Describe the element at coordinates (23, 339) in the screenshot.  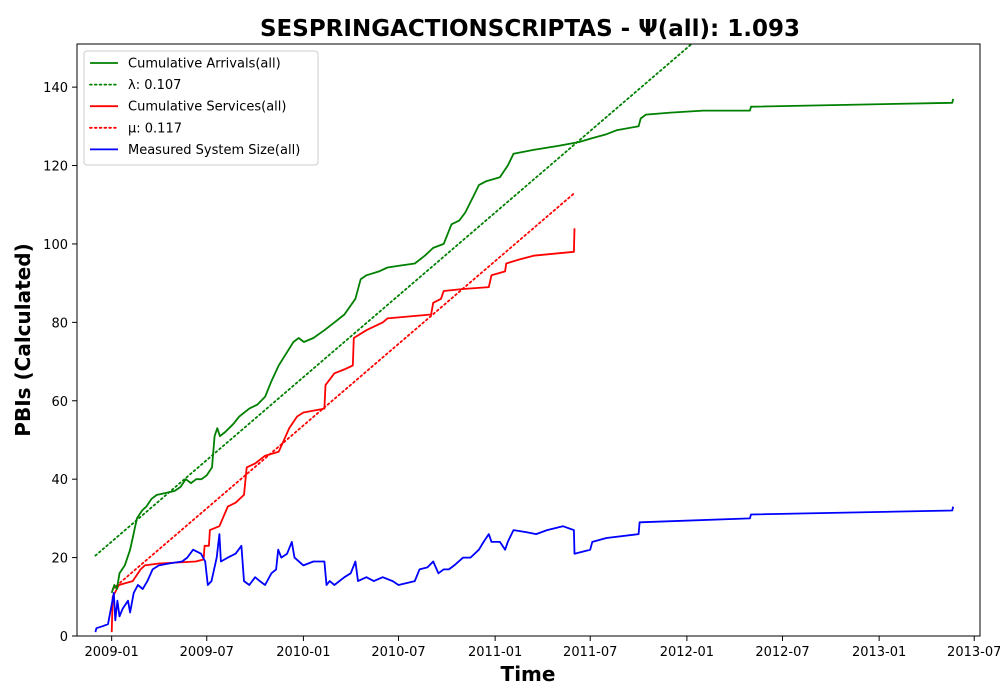
I see `y-axis-label: PBIs (Calculated)` at that location.